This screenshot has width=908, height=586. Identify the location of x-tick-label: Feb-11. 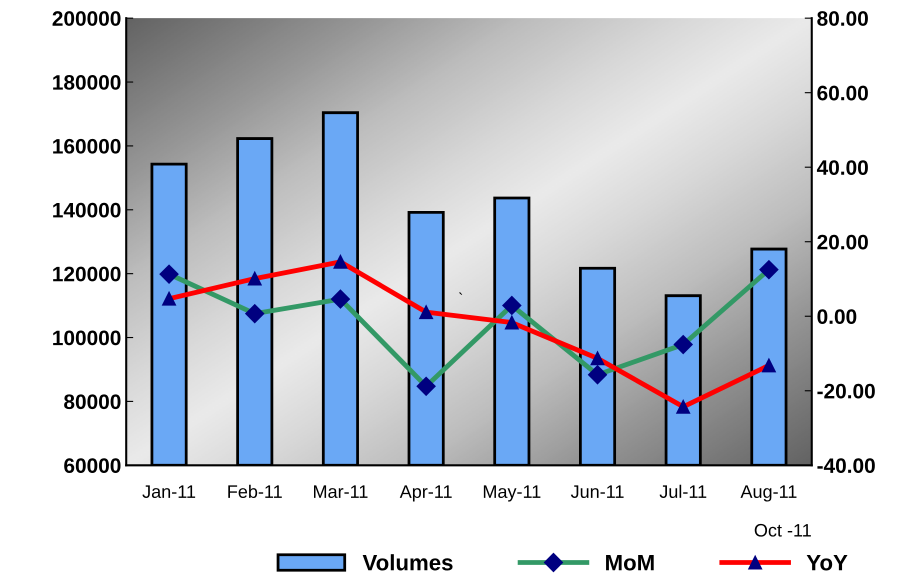
(255, 491).